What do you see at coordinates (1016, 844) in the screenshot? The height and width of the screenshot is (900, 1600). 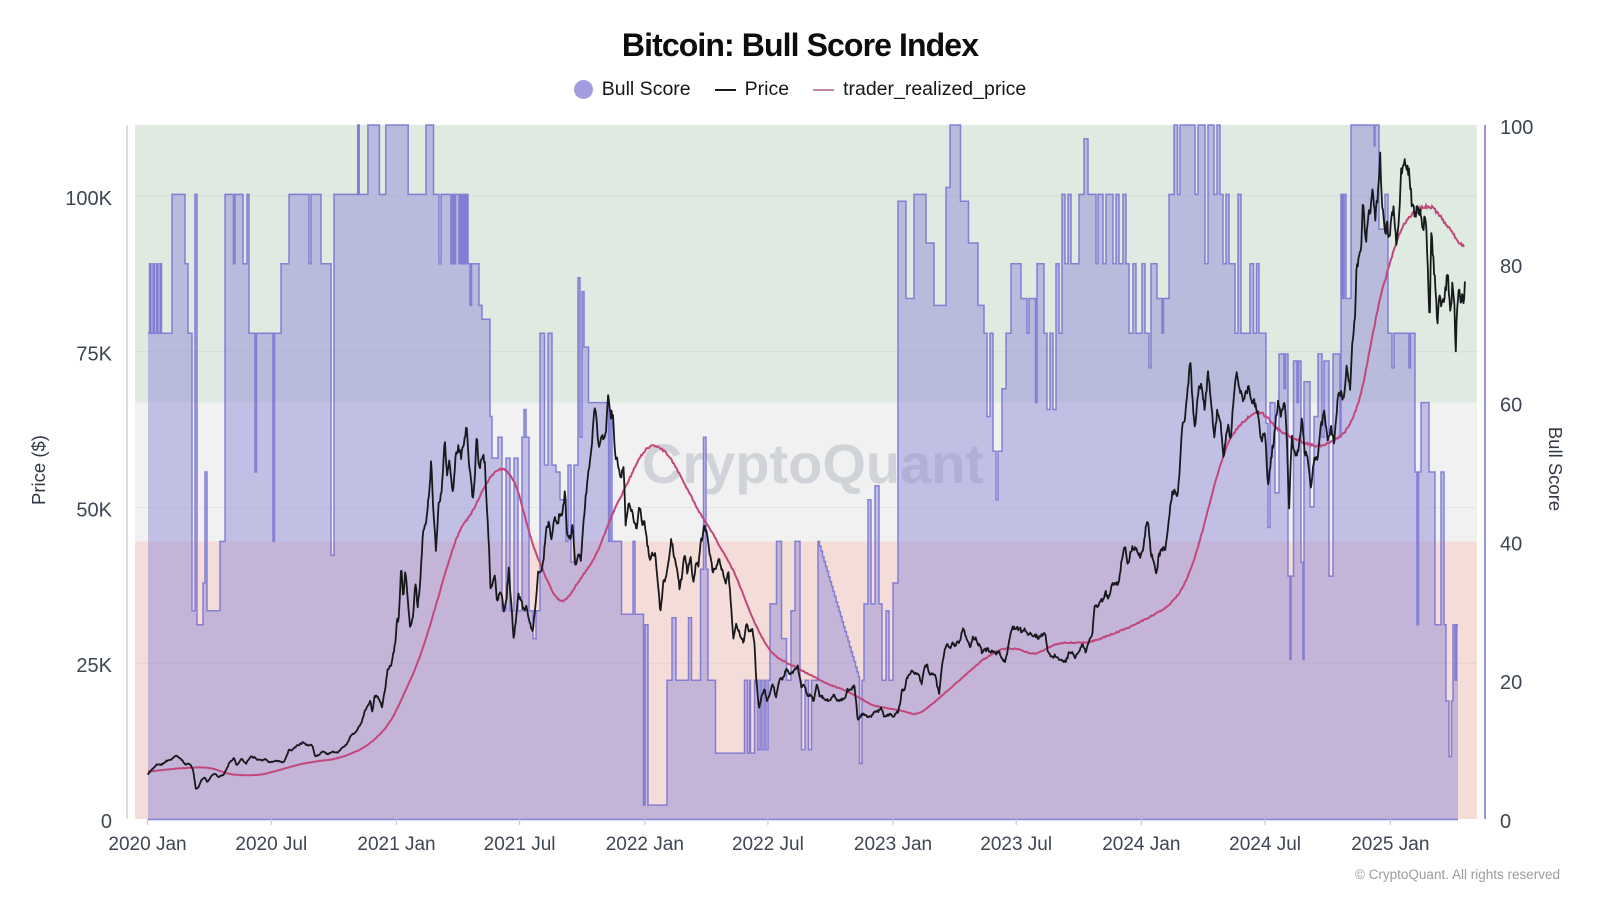 I see `svg-text: 2023 Jul` at bounding box center [1016, 844].